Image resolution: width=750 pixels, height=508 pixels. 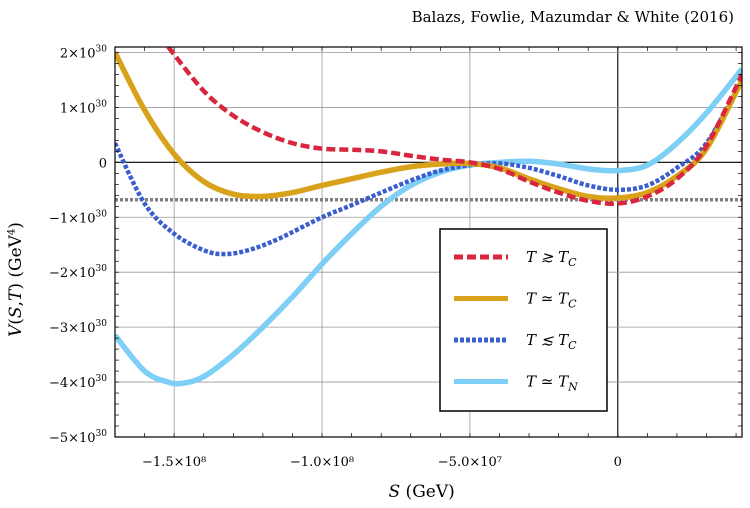 I want to click on y-tick-label: 0, so click(x=103, y=163).